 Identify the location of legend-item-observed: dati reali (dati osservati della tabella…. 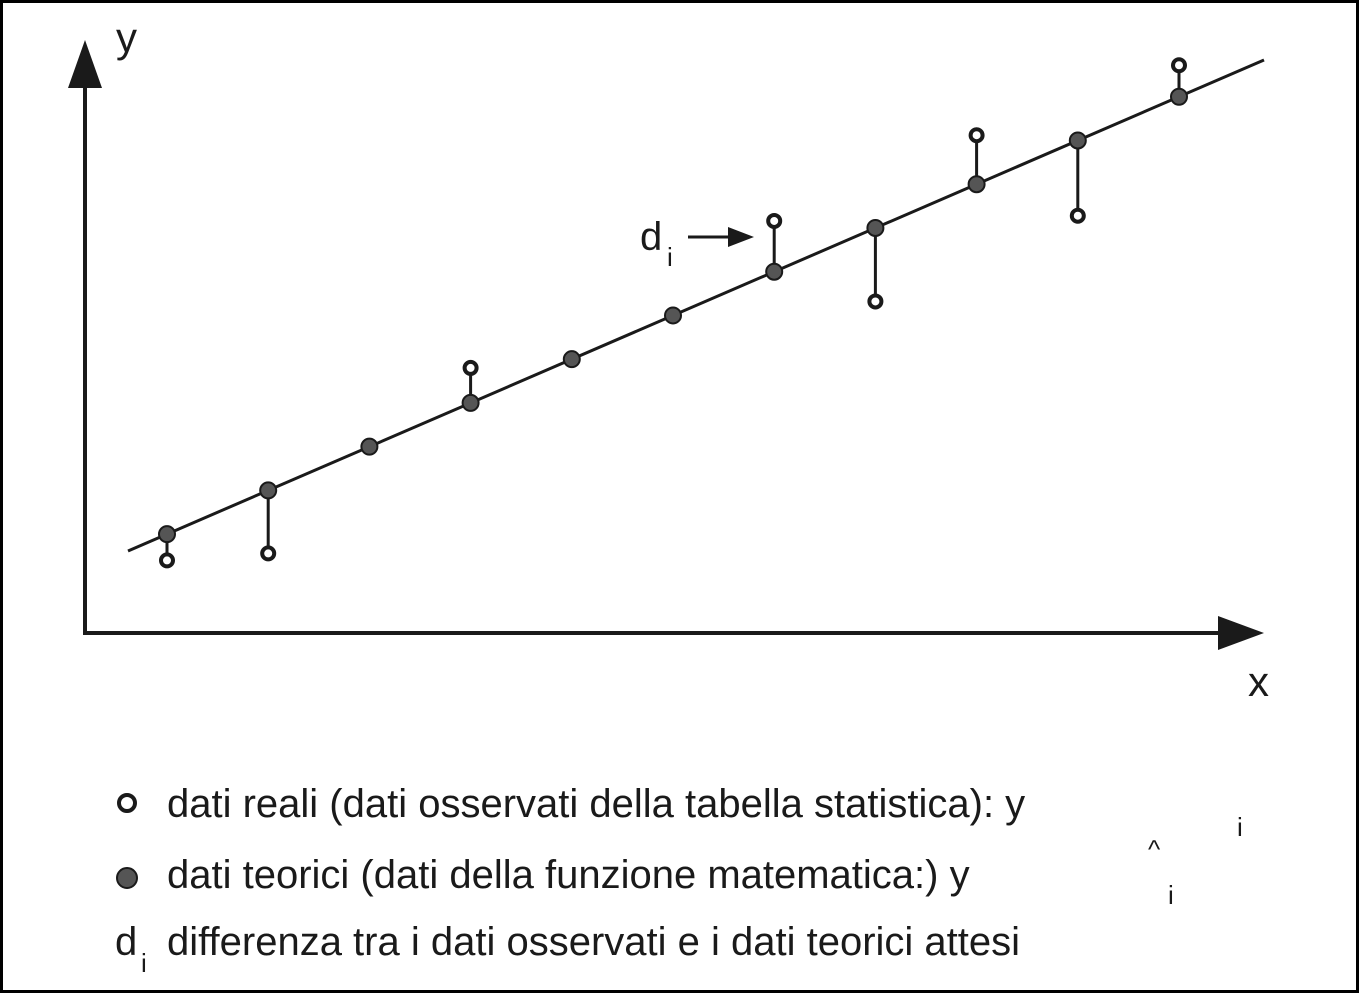
(596, 804).